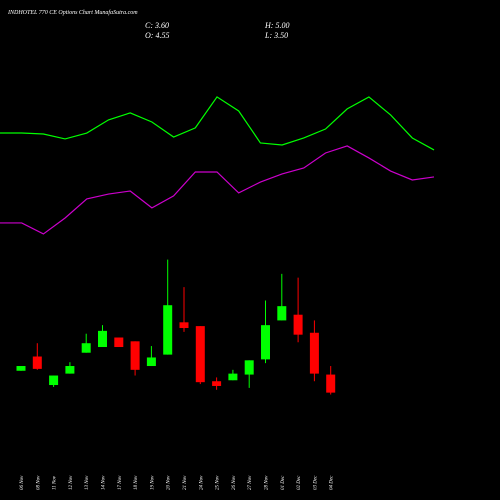 Image resolution: width=500 pixels, height=500 pixels. What do you see at coordinates (55, 482) in the screenshot?
I see `x-tick-label: 11 Nov` at bounding box center [55, 482].